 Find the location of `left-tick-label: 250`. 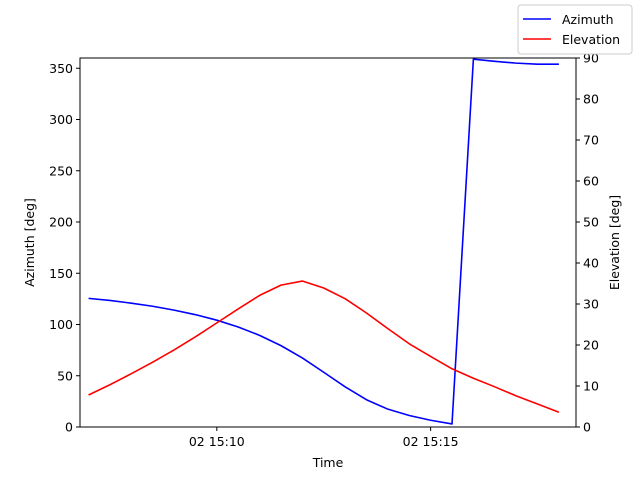

left-tick-label: 250 is located at coordinates (61, 170).